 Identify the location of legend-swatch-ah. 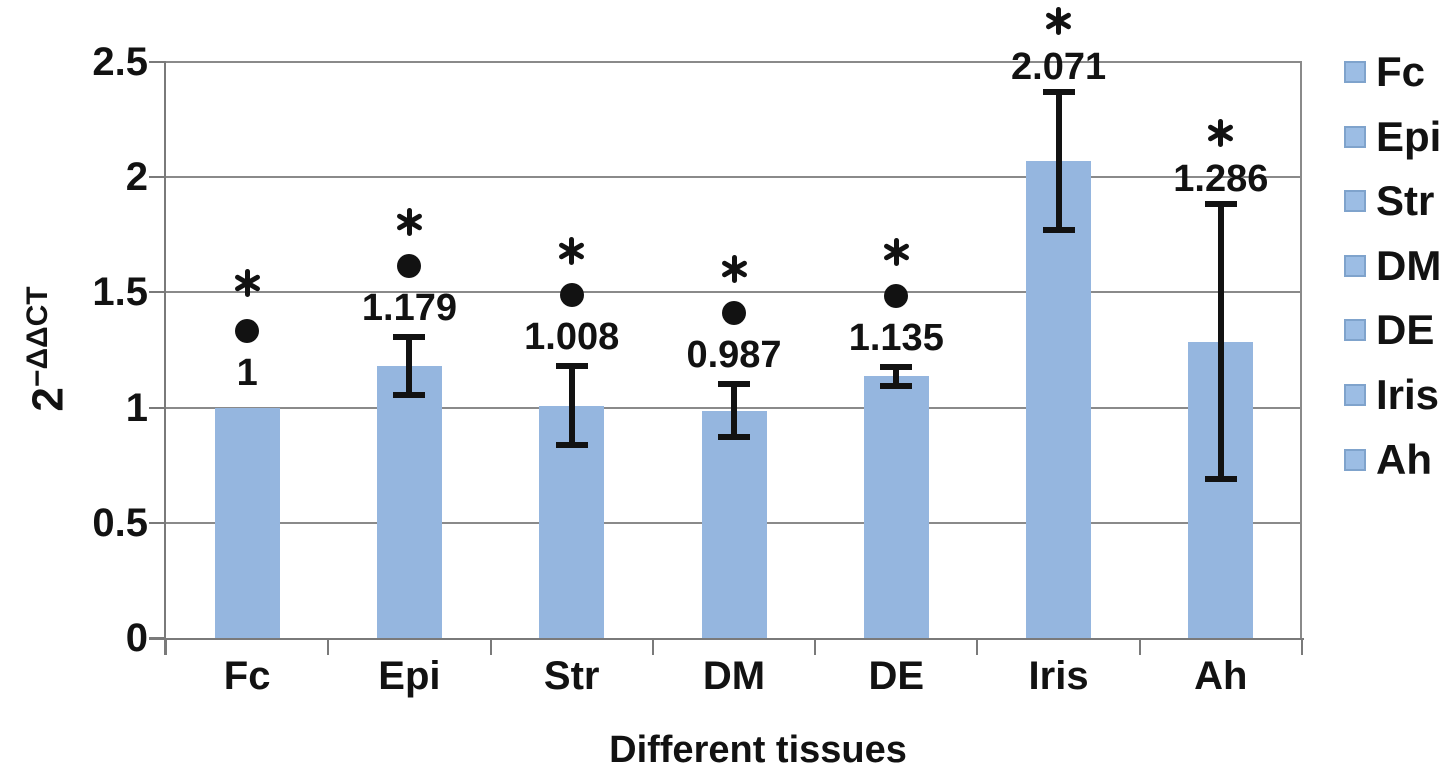
(1355, 459).